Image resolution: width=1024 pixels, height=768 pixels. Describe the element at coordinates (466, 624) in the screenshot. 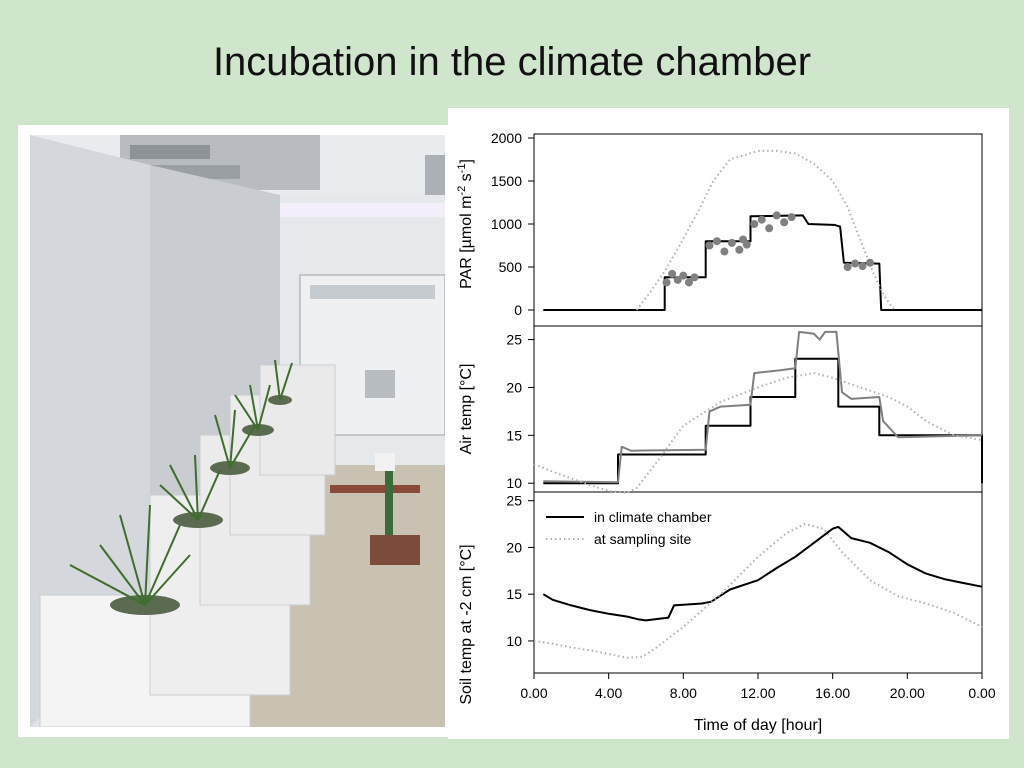

I see `y-axis-label: Soil temp at -2 cm [°C]` at that location.